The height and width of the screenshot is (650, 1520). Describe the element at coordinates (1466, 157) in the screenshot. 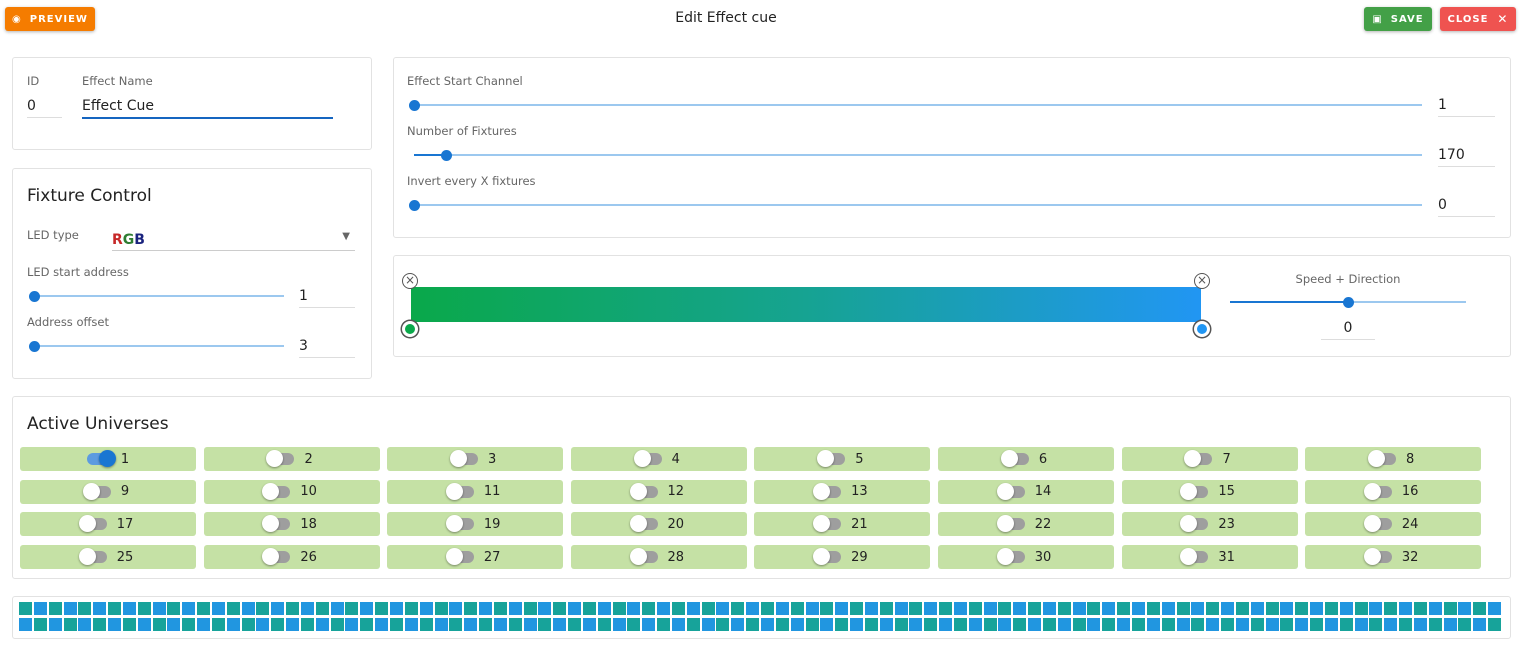

I see `fixtures-input: 170` at that location.